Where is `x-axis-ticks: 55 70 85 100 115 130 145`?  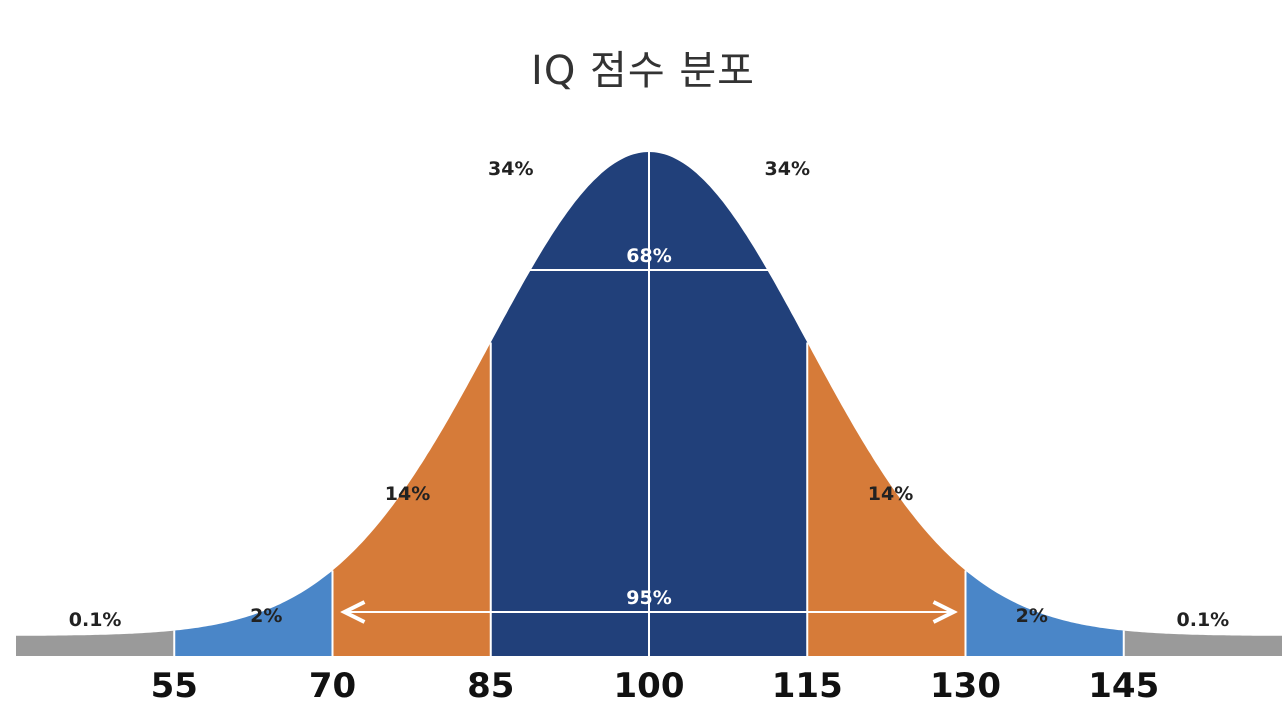 x-axis-ticks: 55 70 85 100 115 130 145 is located at coordinates (655, 686).